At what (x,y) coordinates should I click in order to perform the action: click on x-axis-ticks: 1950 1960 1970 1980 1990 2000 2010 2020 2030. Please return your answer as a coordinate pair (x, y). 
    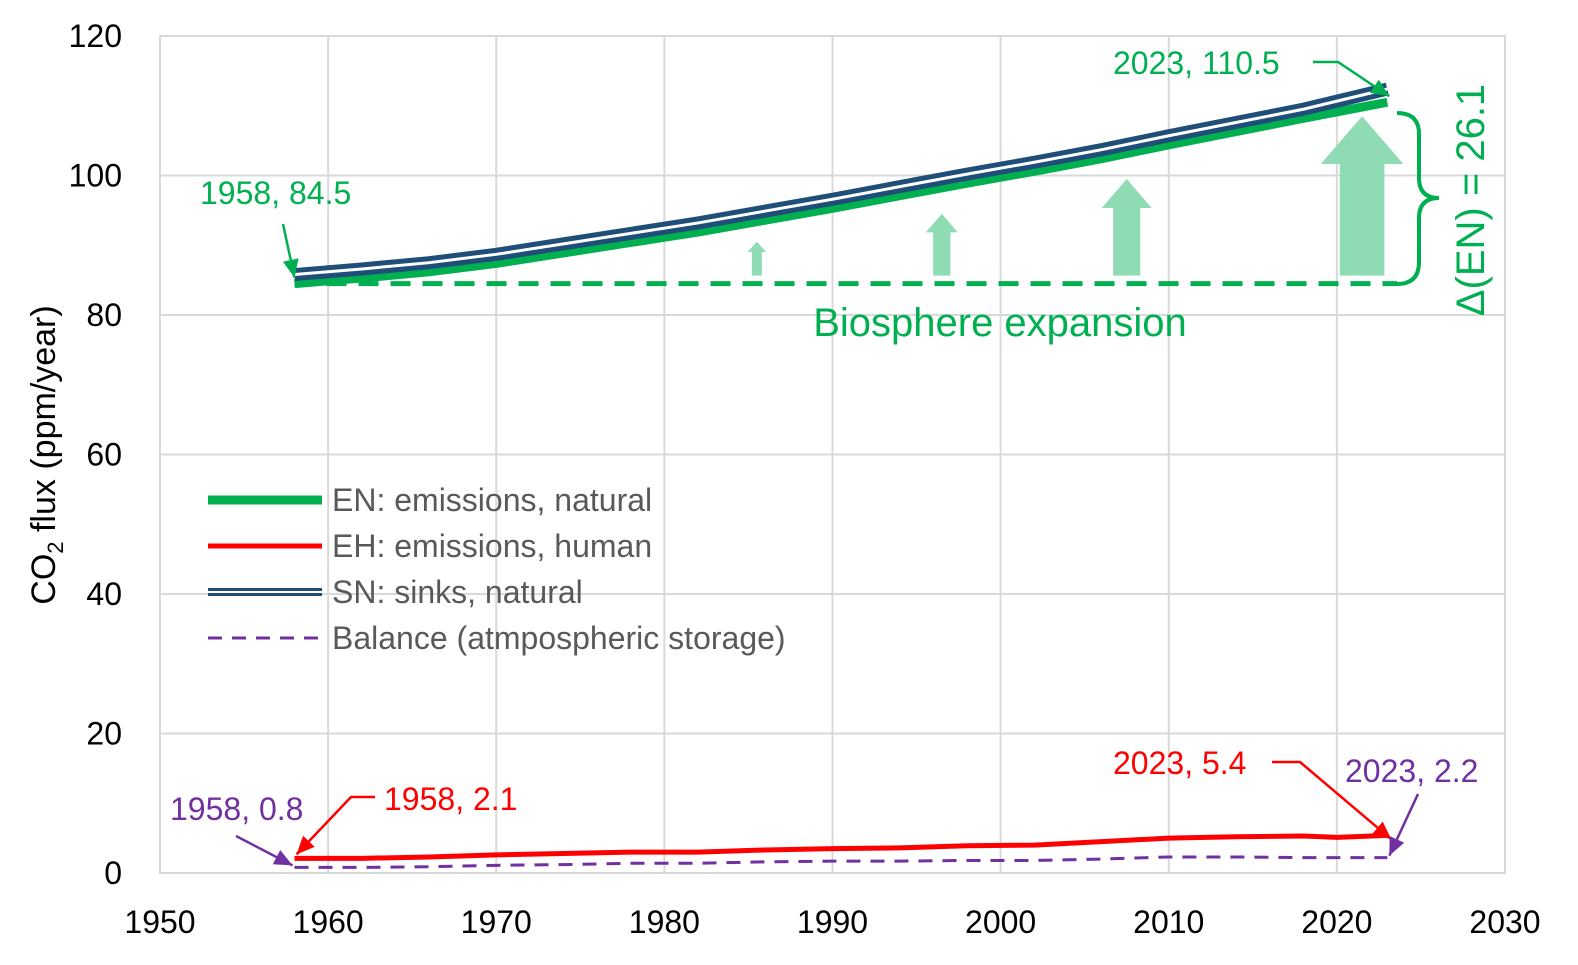
    Looking at the image, I should click on (832, 922).